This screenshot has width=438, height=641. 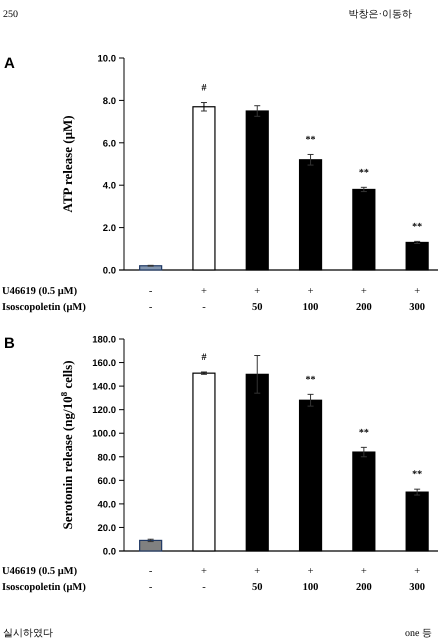 What do you see at coordinates (107, 59) in the screenshot?
I see `y-tick-label: 10.0` at bounding box center [107, 59].